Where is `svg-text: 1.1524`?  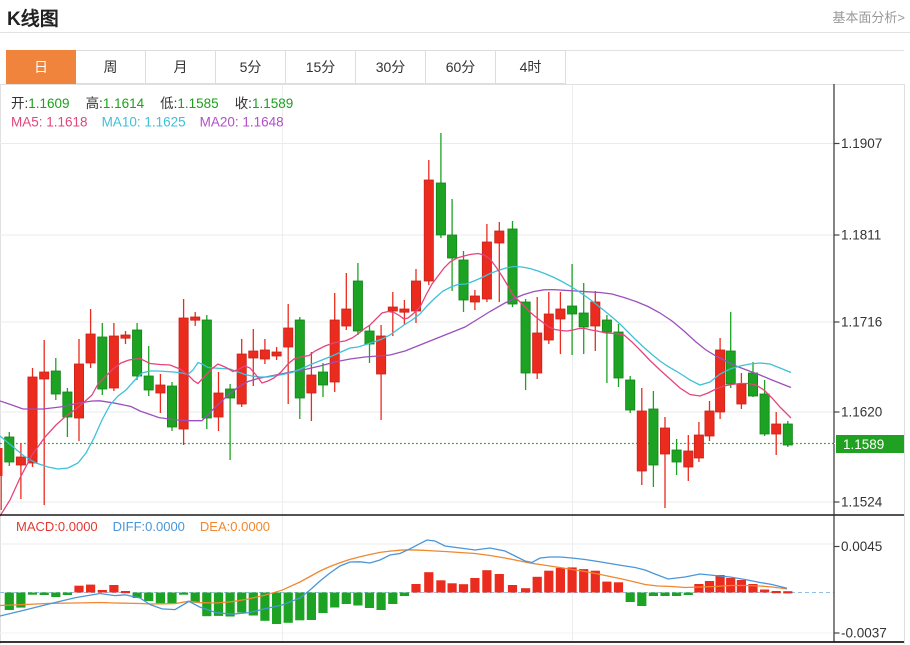 svg-text: 1.1524 is located at coordinates (862, 502).